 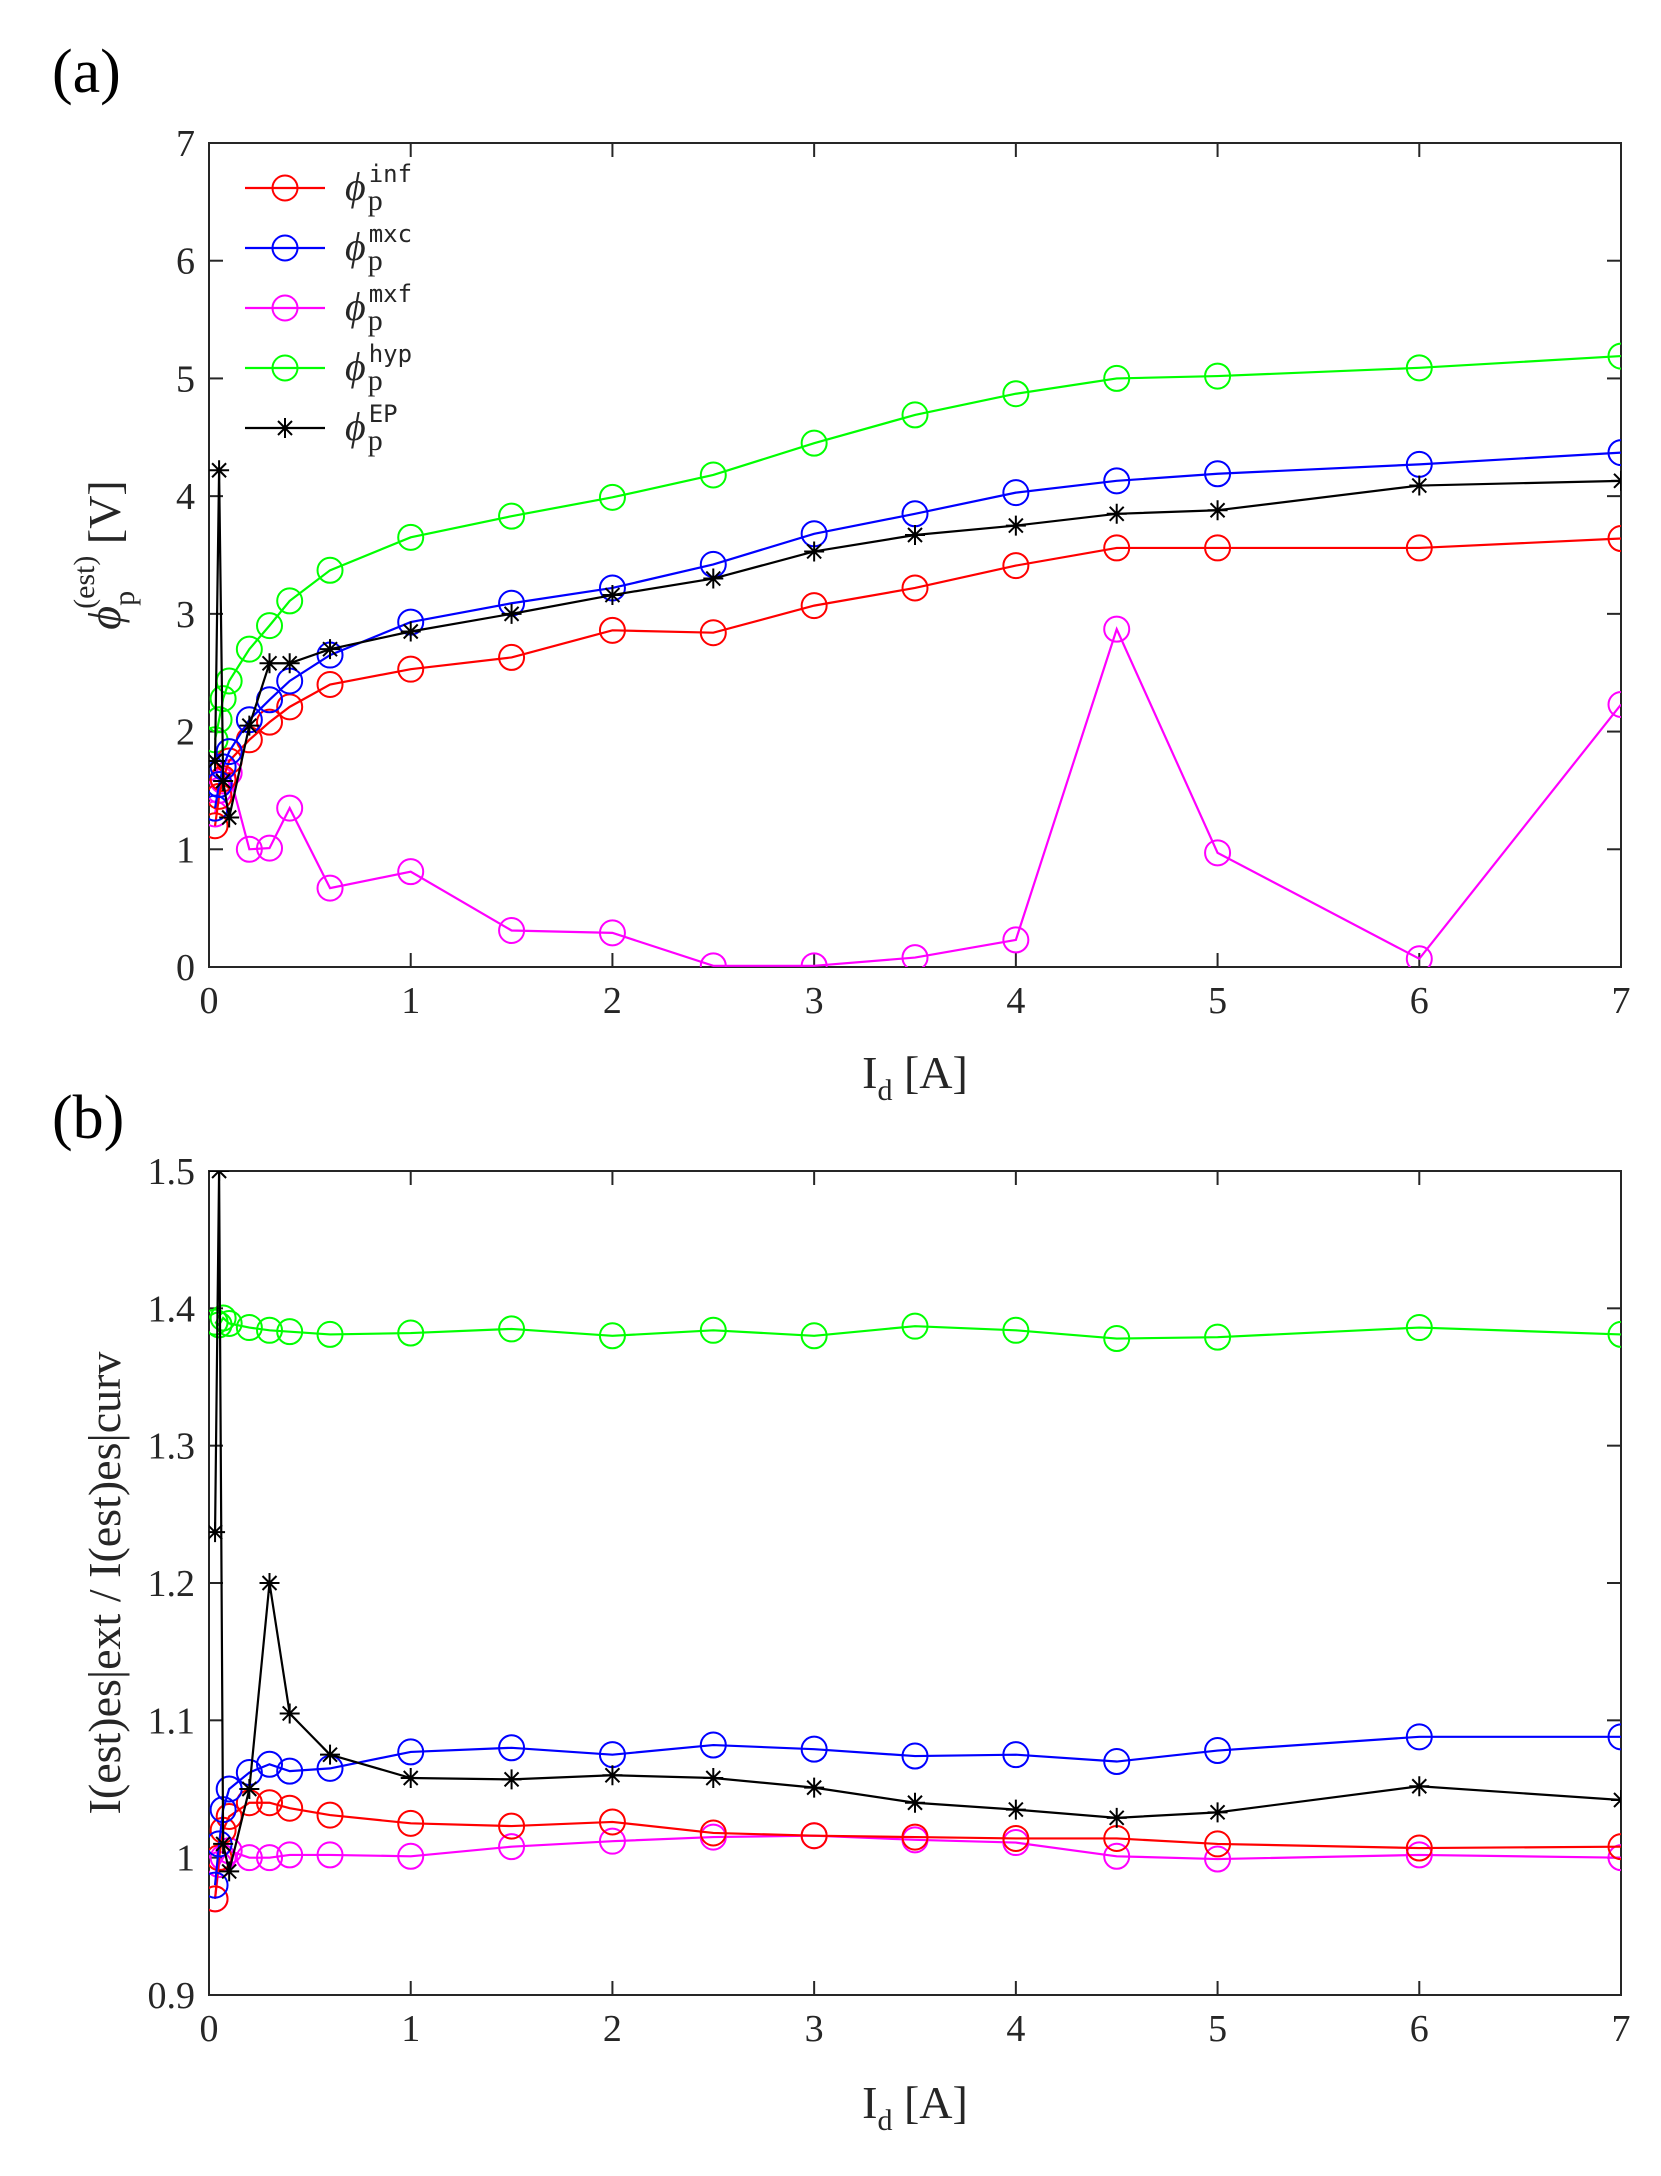 I want to click on panel-letter-a: (a), so click(x=86, y=72).